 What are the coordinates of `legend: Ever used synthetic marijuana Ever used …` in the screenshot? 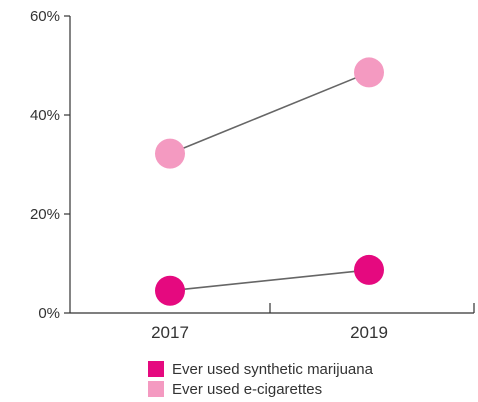 It's located at (260, 379).